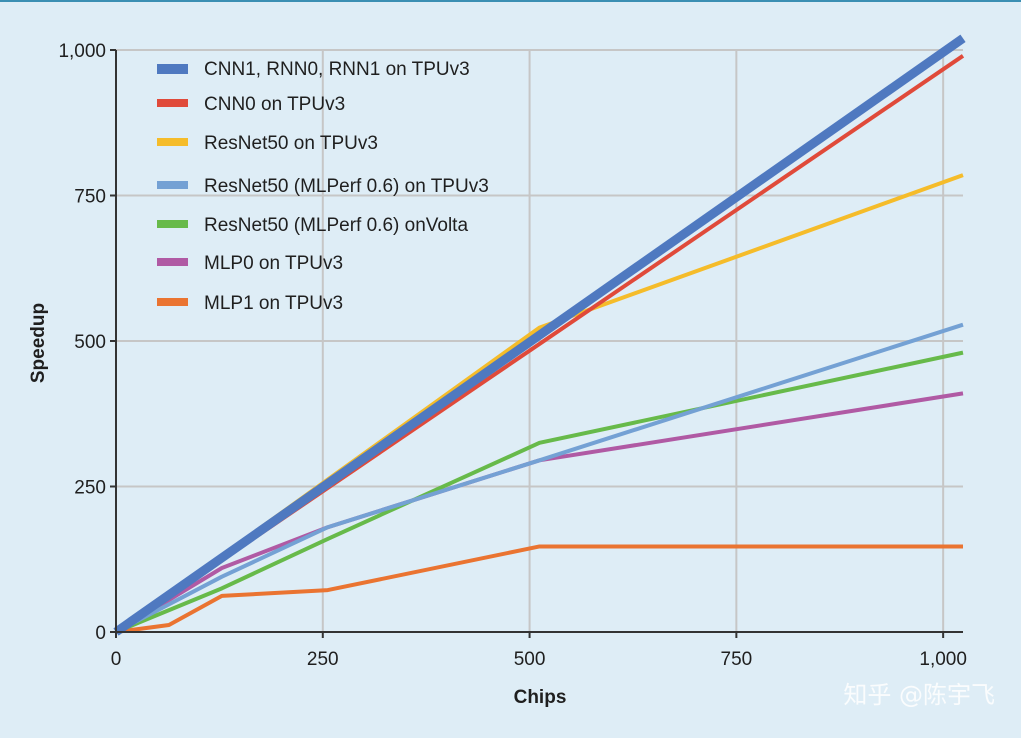  What do you see at coordinates (337, 69) in the screenshot?
I see `legend-label: CNN1, RNN0, RNN1 on TPUv3` at bounding box center [337, 69].